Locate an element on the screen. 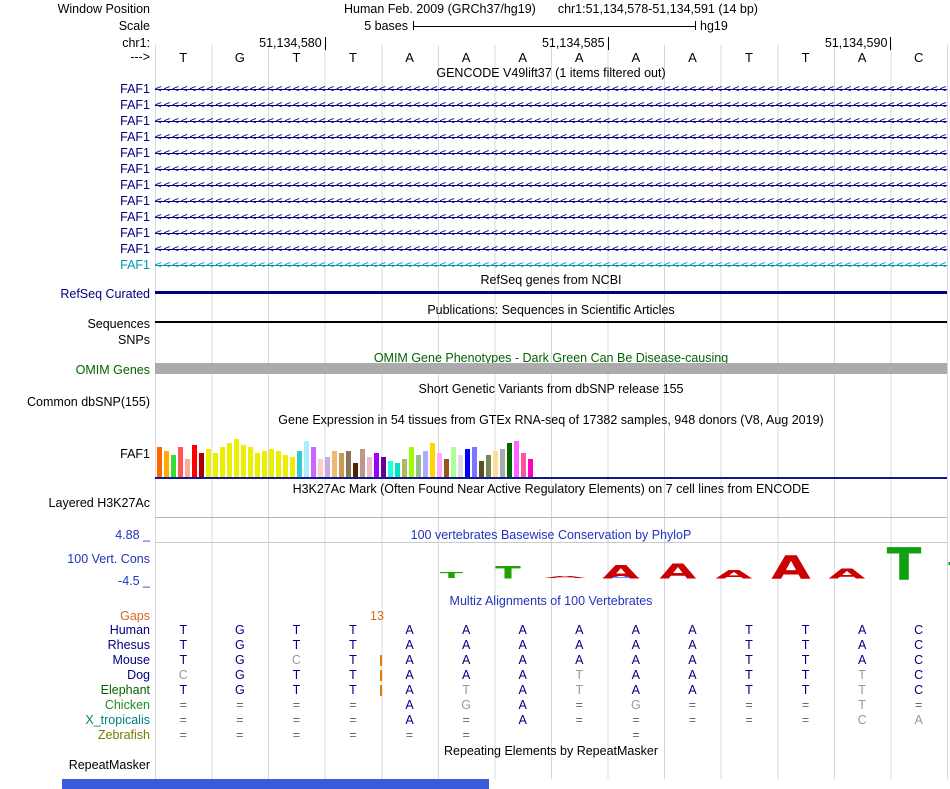 Image resolution: width=950 pixels, height=789 pixels. species-alignment-row: Zebrafish = = = = = = = is located at coordinates (475, 735).